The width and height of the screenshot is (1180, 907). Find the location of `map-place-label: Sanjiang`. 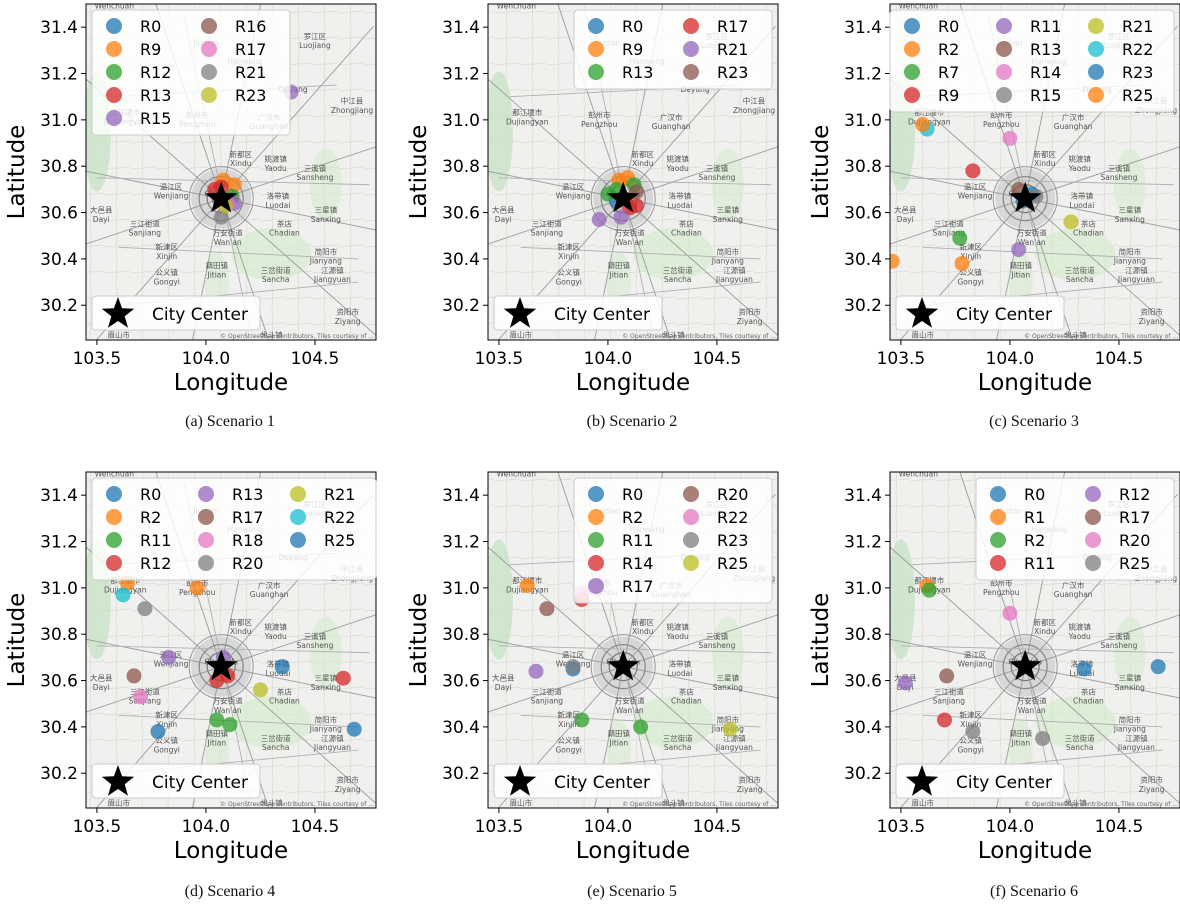

map-place-label: Sanjiang is located at coordinates (547, 233).